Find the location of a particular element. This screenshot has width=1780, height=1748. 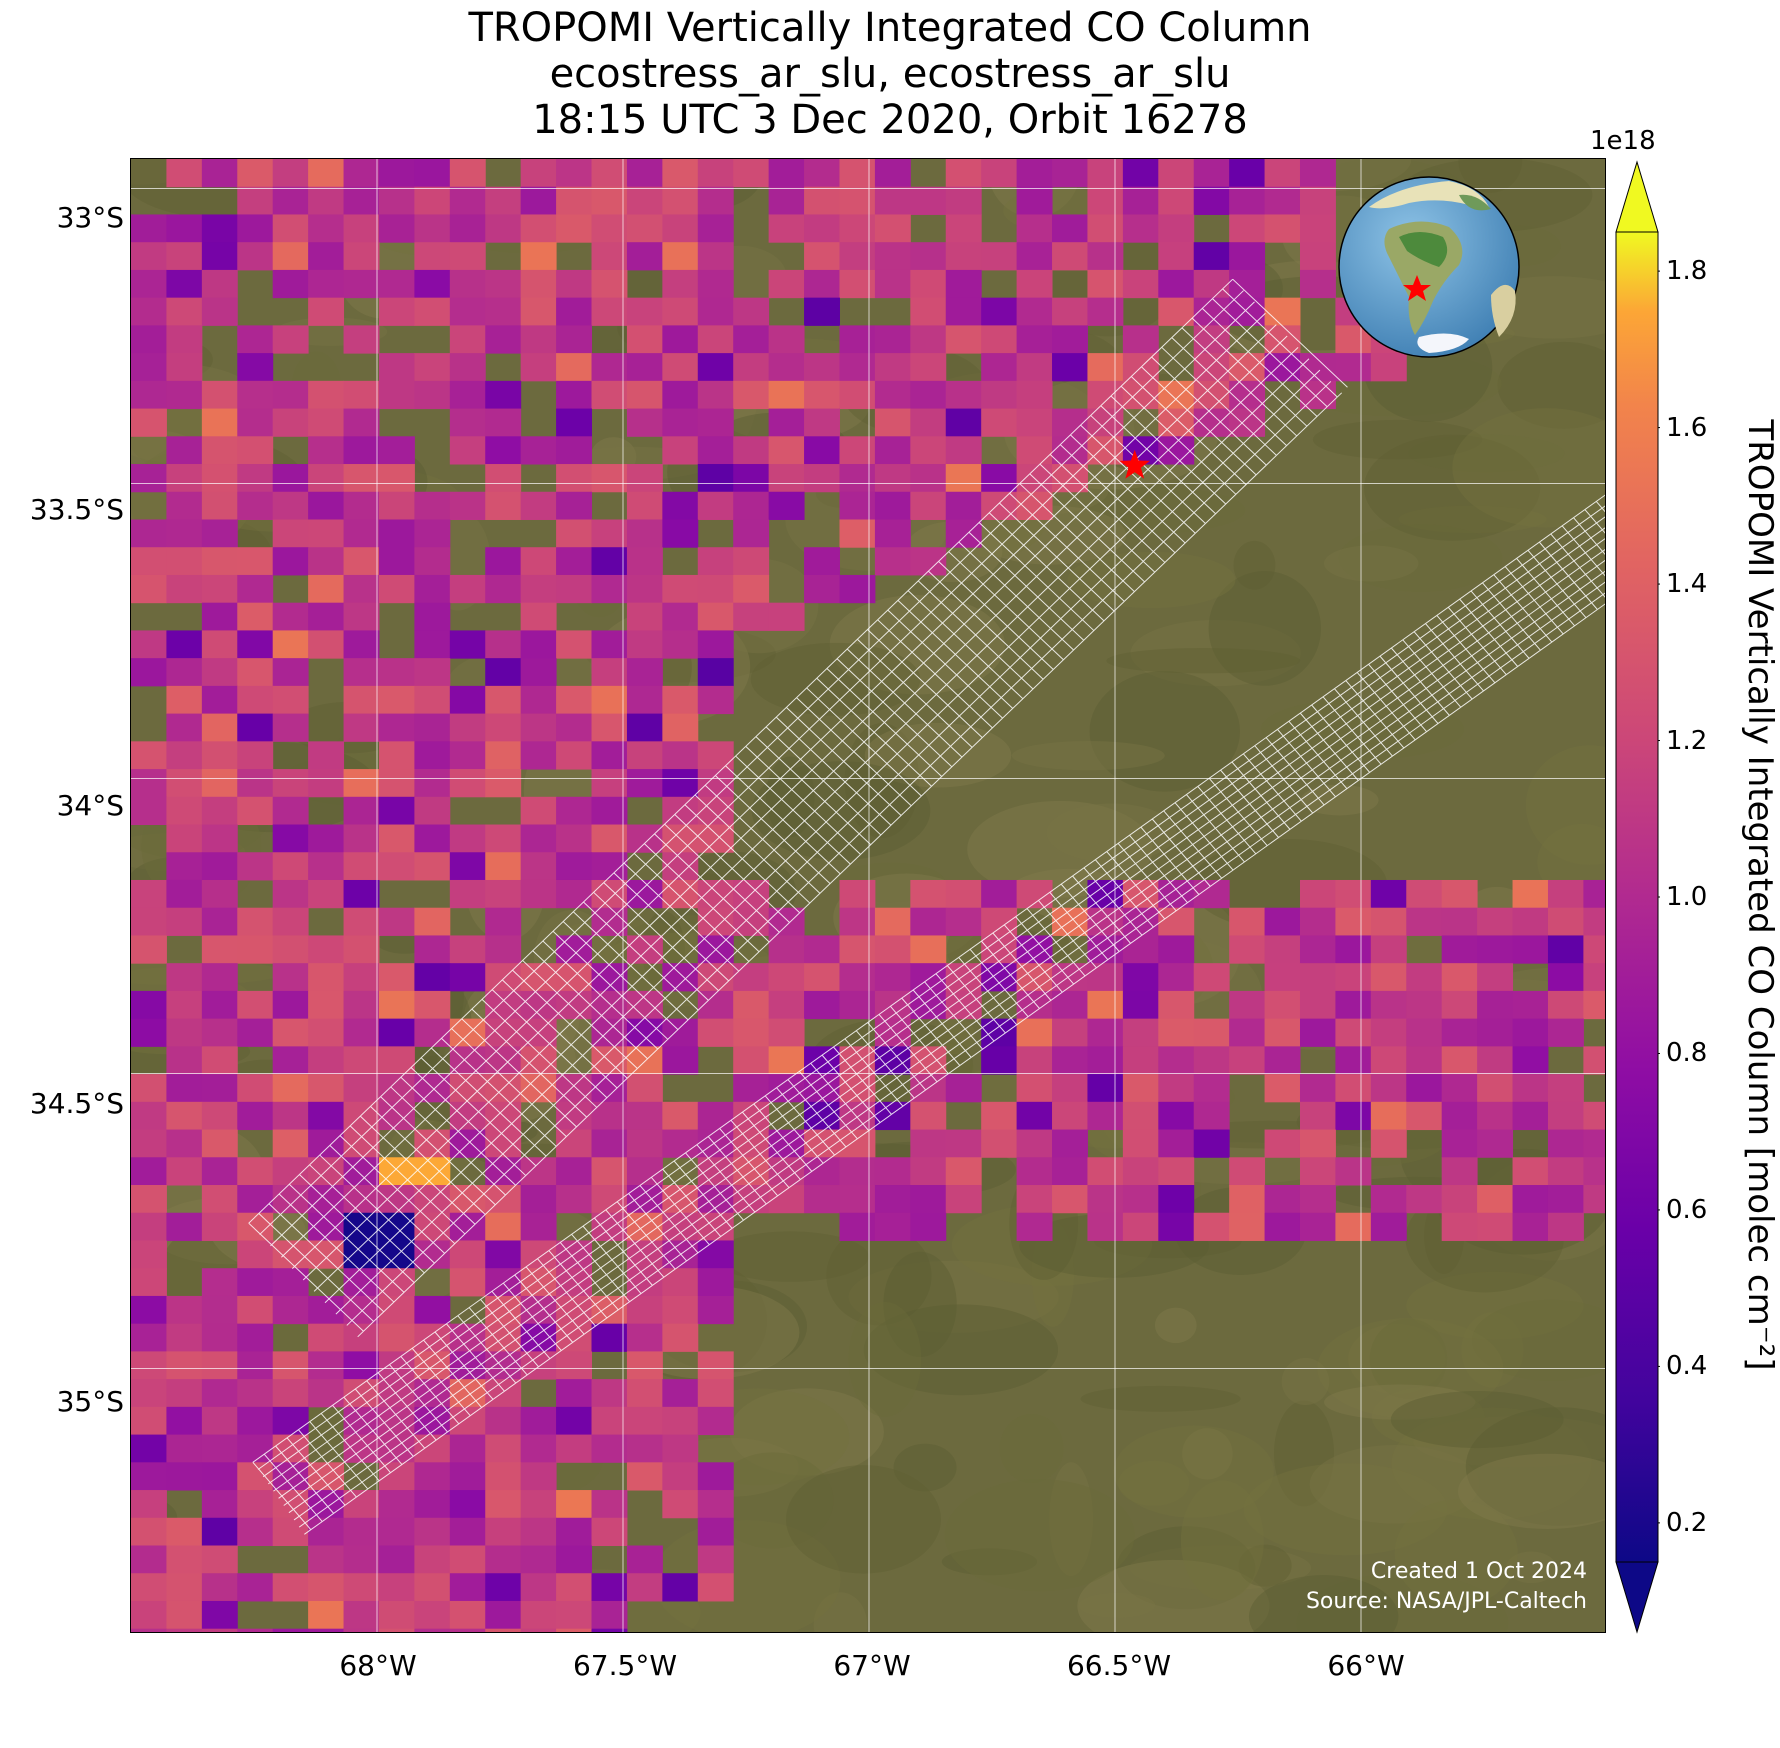

site-marker is located at coordinates (1134, 464).